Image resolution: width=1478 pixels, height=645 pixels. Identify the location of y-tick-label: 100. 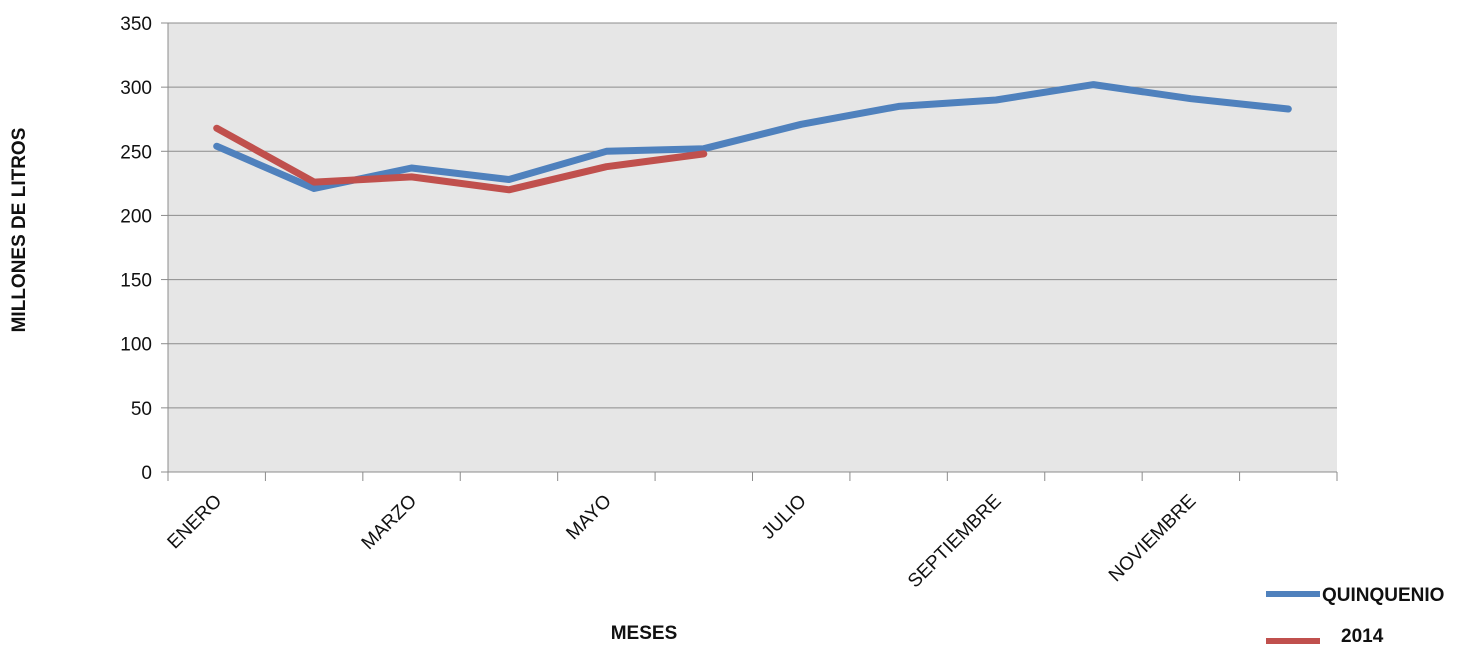
(136, 345).